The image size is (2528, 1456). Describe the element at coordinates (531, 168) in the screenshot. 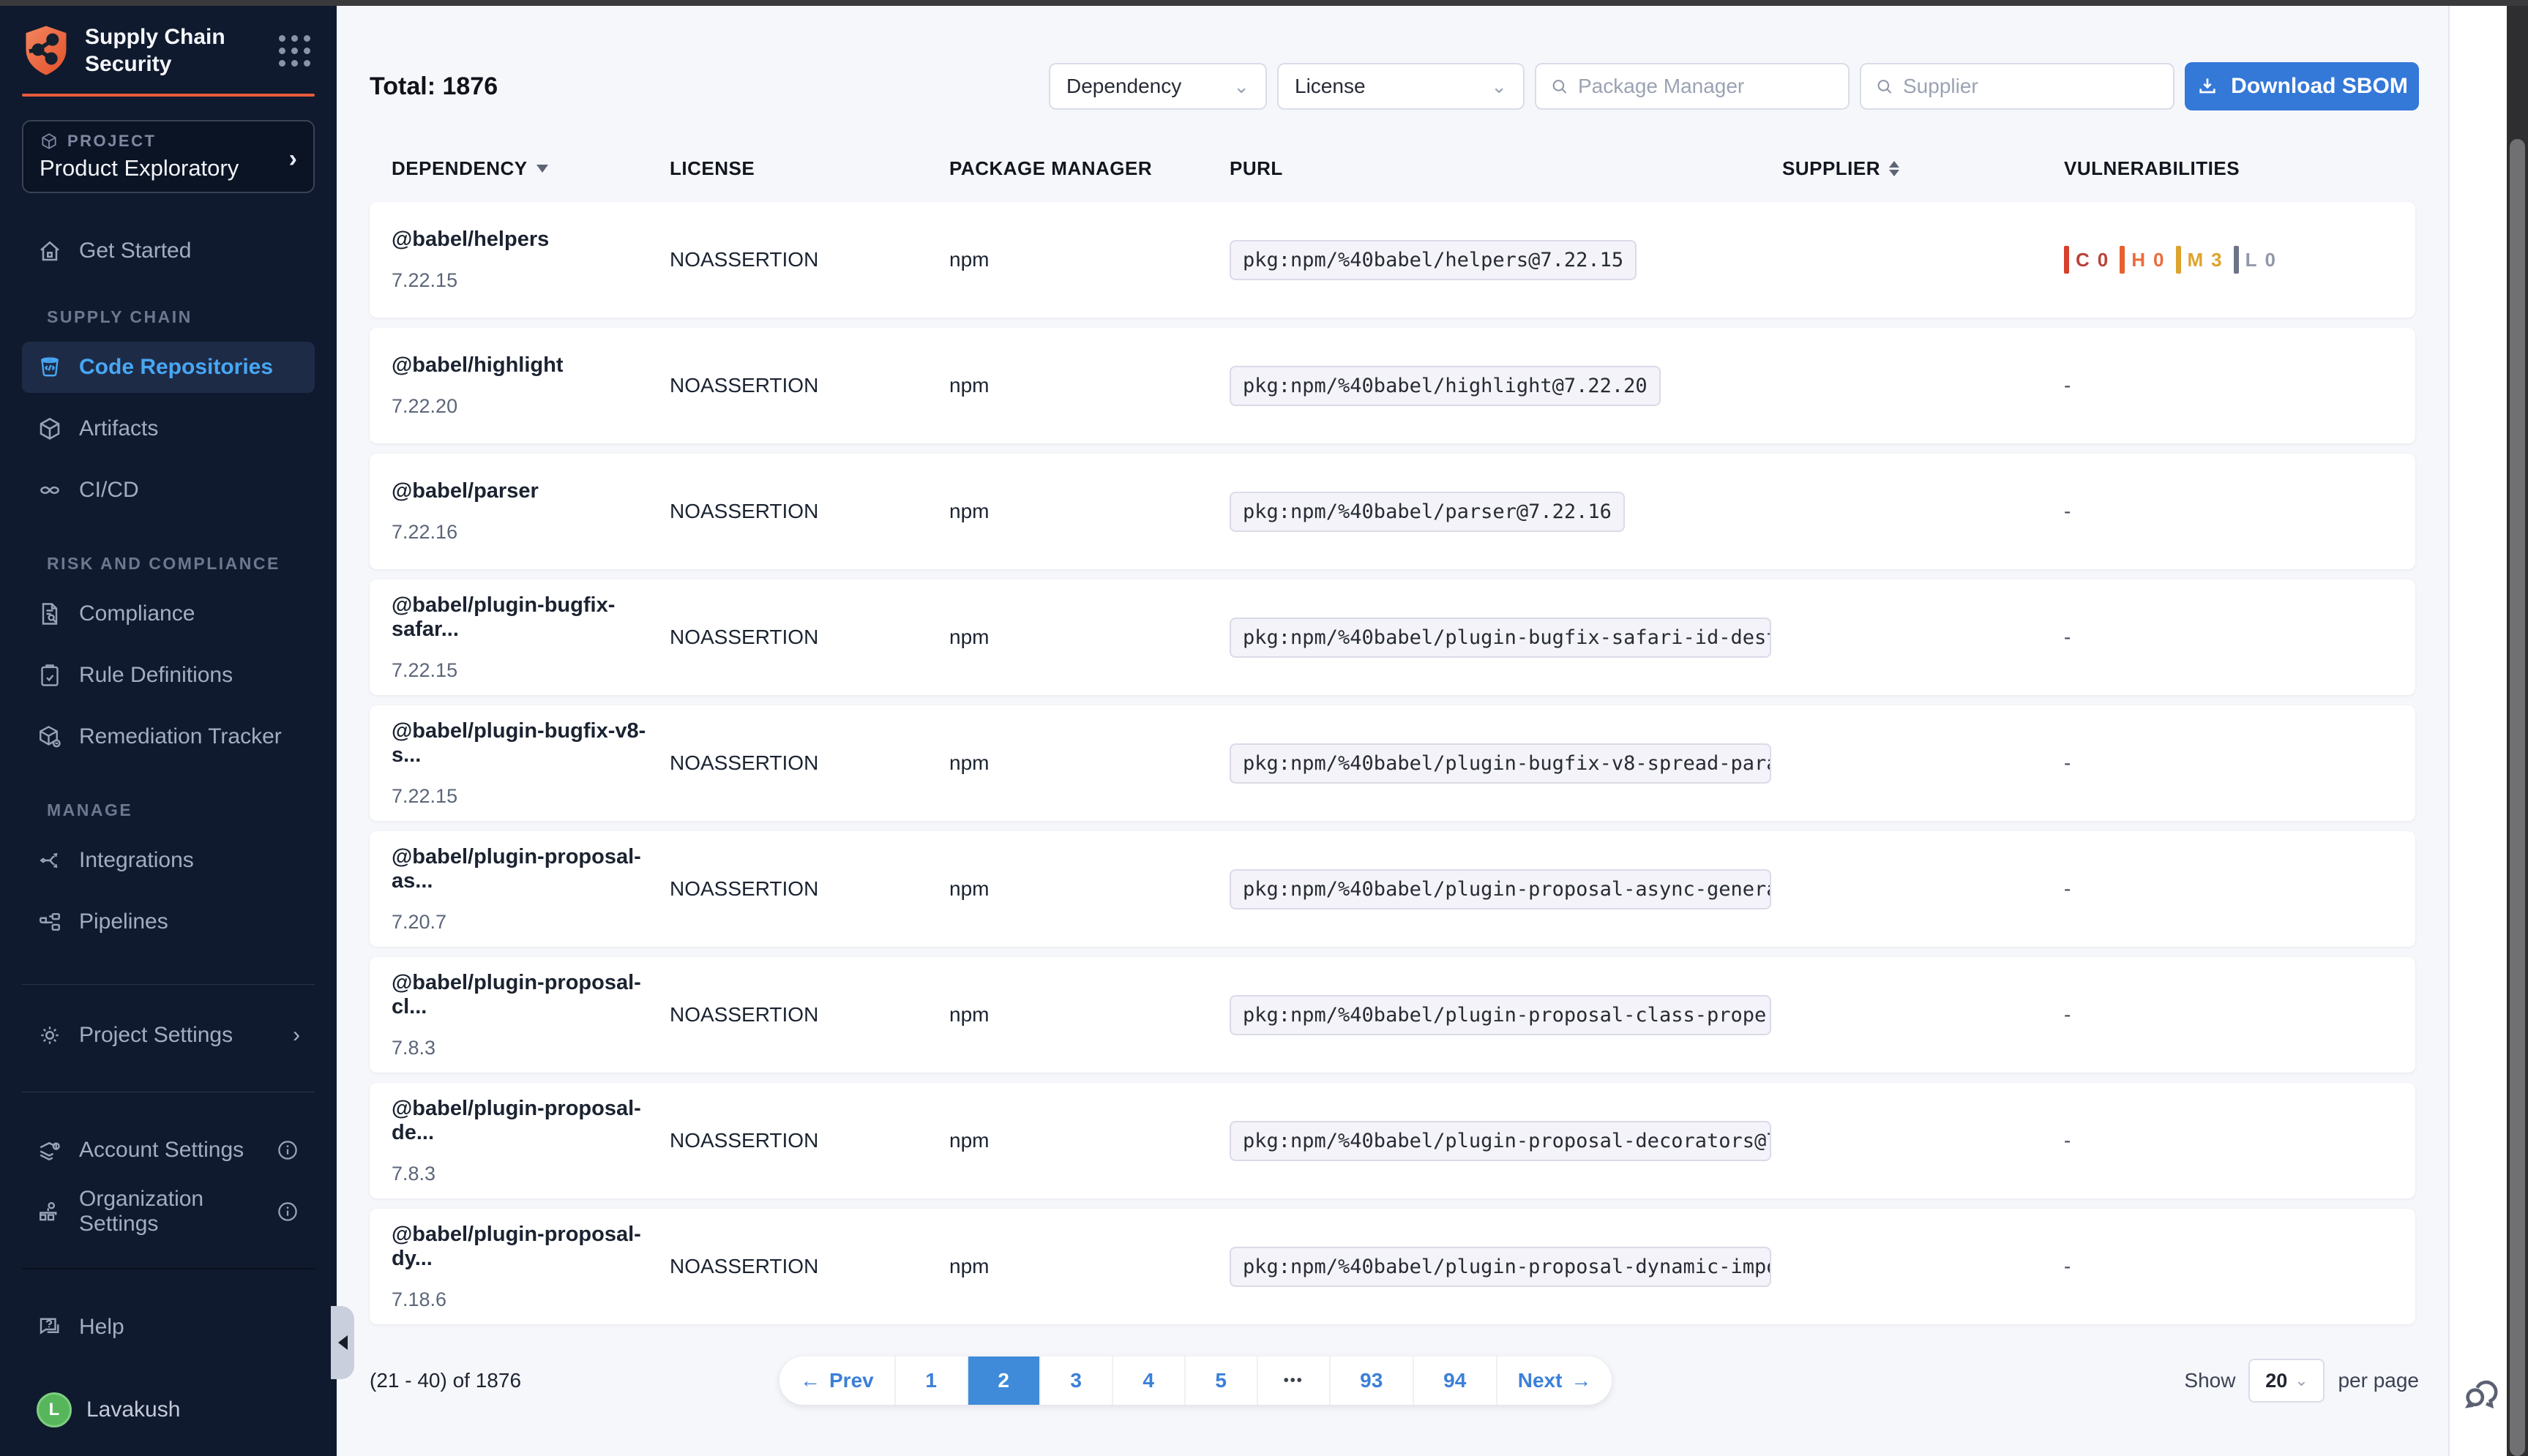

I see `column-header-dependency: DEPENDENCY` at that location.